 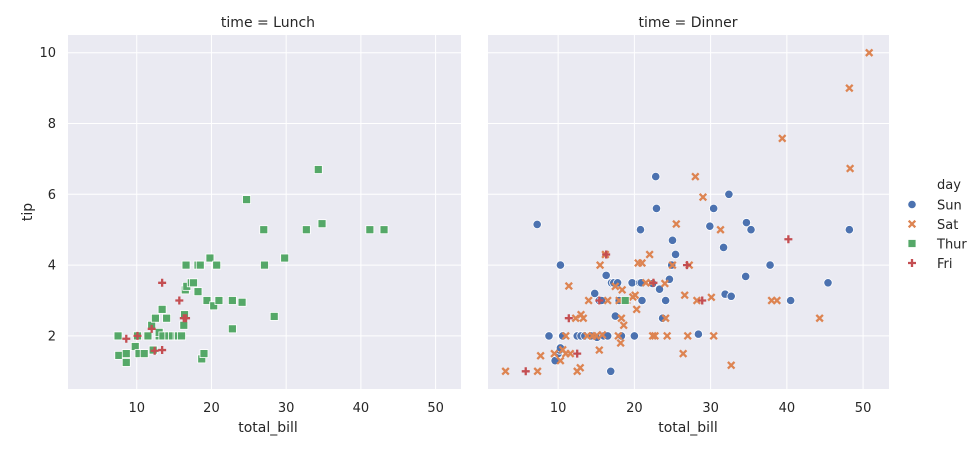 I want to click on lunch-points, so click(x=251, y=266).